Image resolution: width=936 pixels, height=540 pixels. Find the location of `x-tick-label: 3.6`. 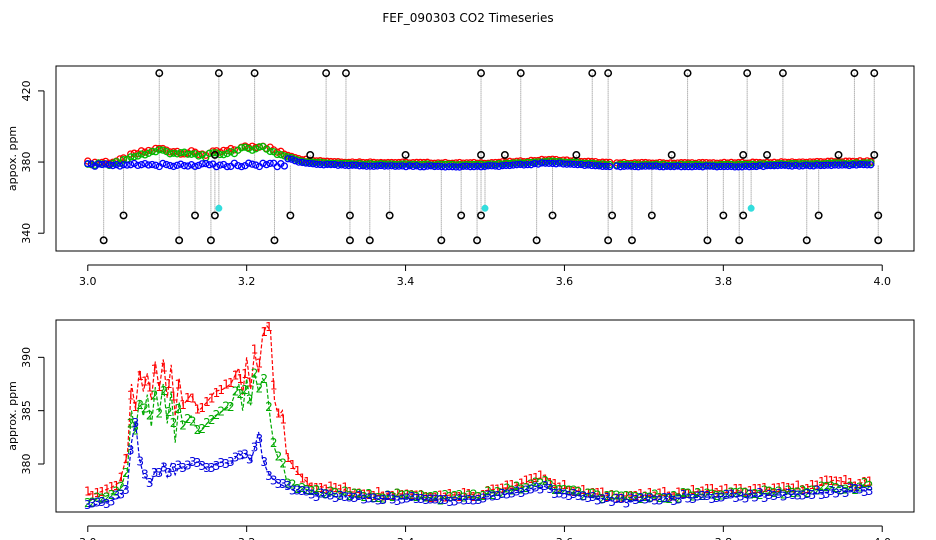

x-tick-label: 3.6 is located at coordinates (565, 538).